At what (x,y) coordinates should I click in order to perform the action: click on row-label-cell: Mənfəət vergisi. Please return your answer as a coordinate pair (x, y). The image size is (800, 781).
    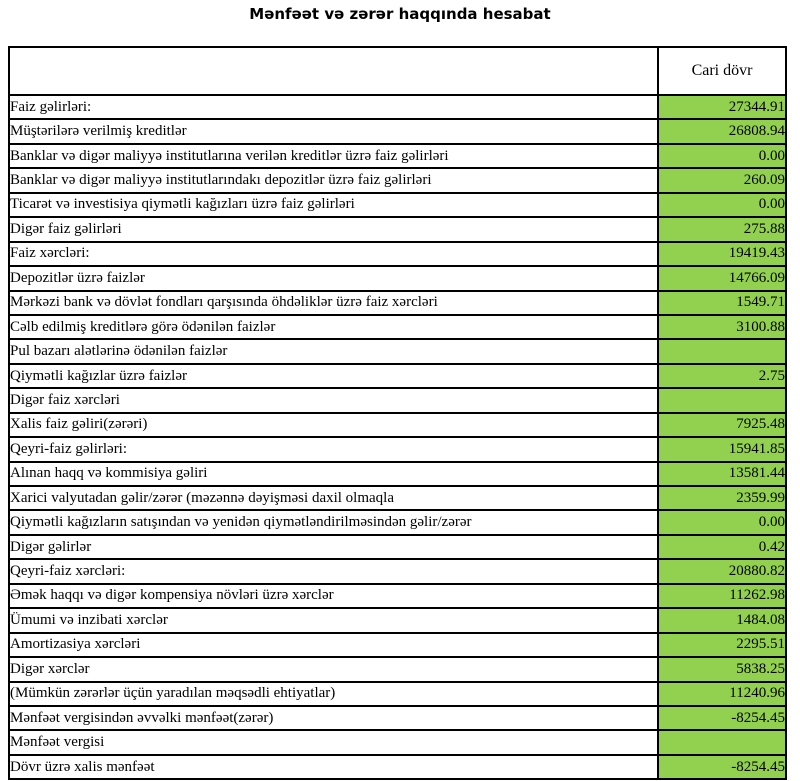
    Looking at the image, I should click on (333, 742).